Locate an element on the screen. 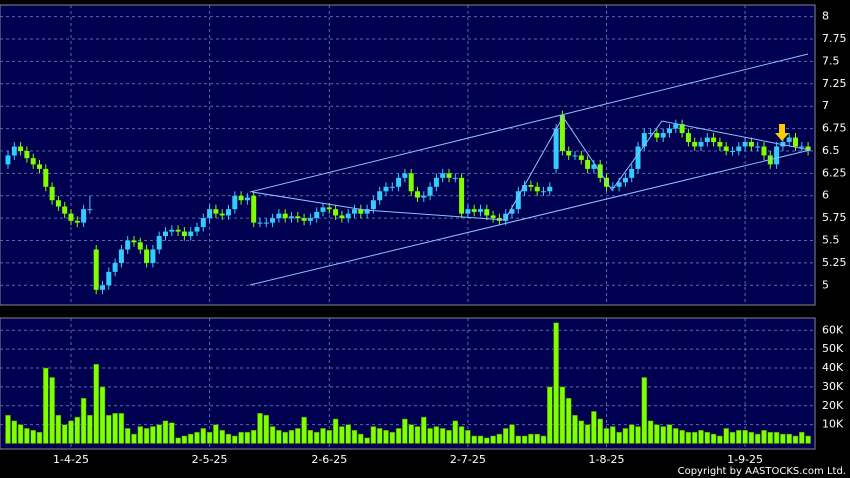 The width and height of the screenshot is (850, 478). y-tick-label: 5 is located at coordinates (825, 284).